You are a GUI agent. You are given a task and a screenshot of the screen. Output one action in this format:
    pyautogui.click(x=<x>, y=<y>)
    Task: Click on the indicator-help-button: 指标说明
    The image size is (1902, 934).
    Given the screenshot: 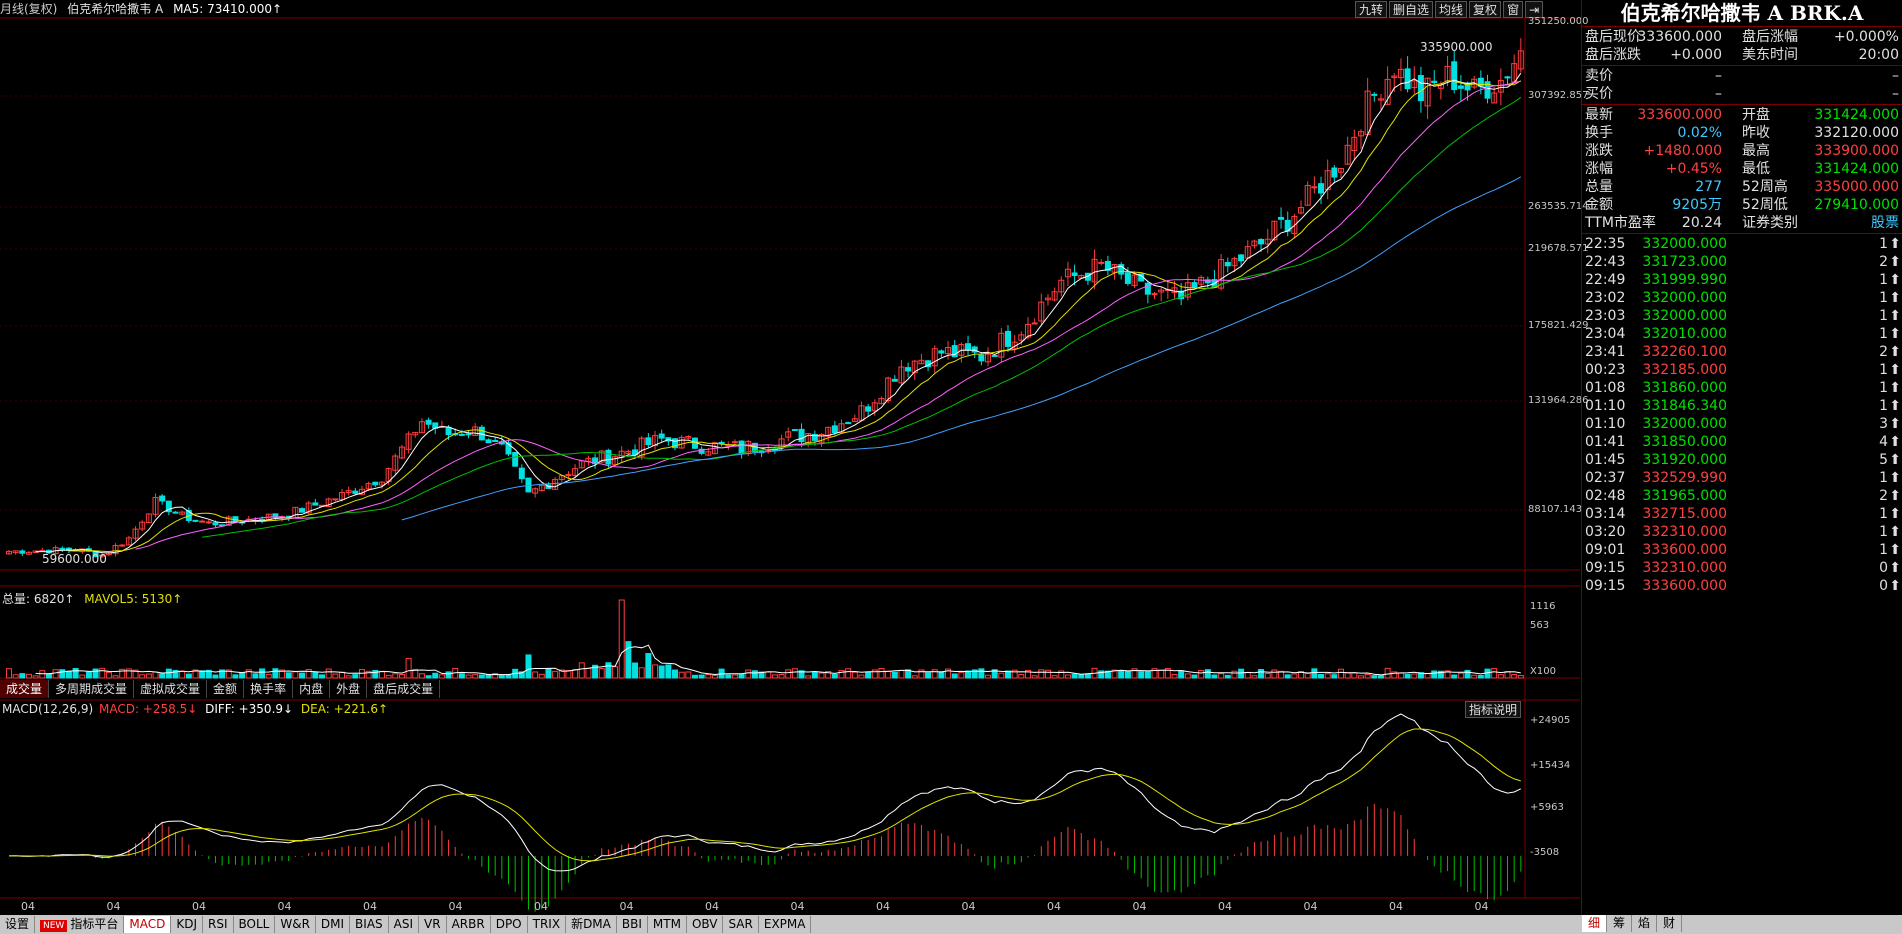 What is the action you would take?
    pyautogui.click(x=1493, y=709)
    